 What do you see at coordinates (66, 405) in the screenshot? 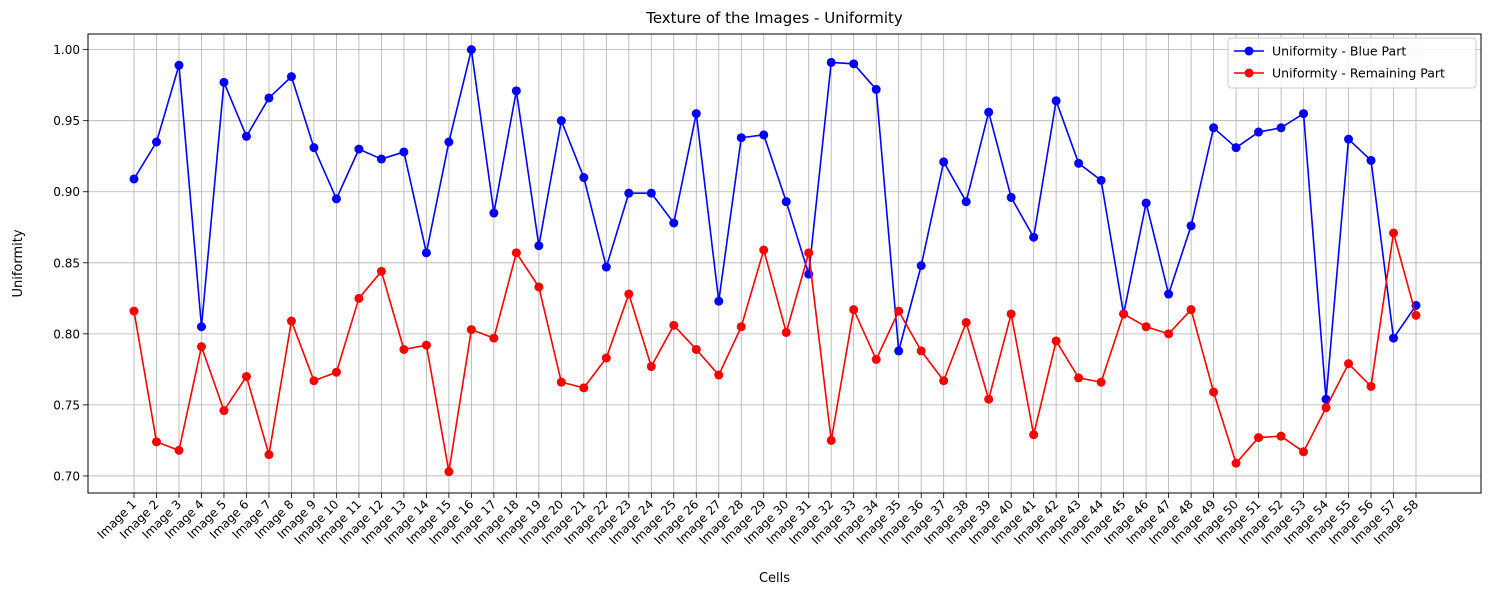
I see `y-tick-label: 0.75` at bounding box center [66, 405].